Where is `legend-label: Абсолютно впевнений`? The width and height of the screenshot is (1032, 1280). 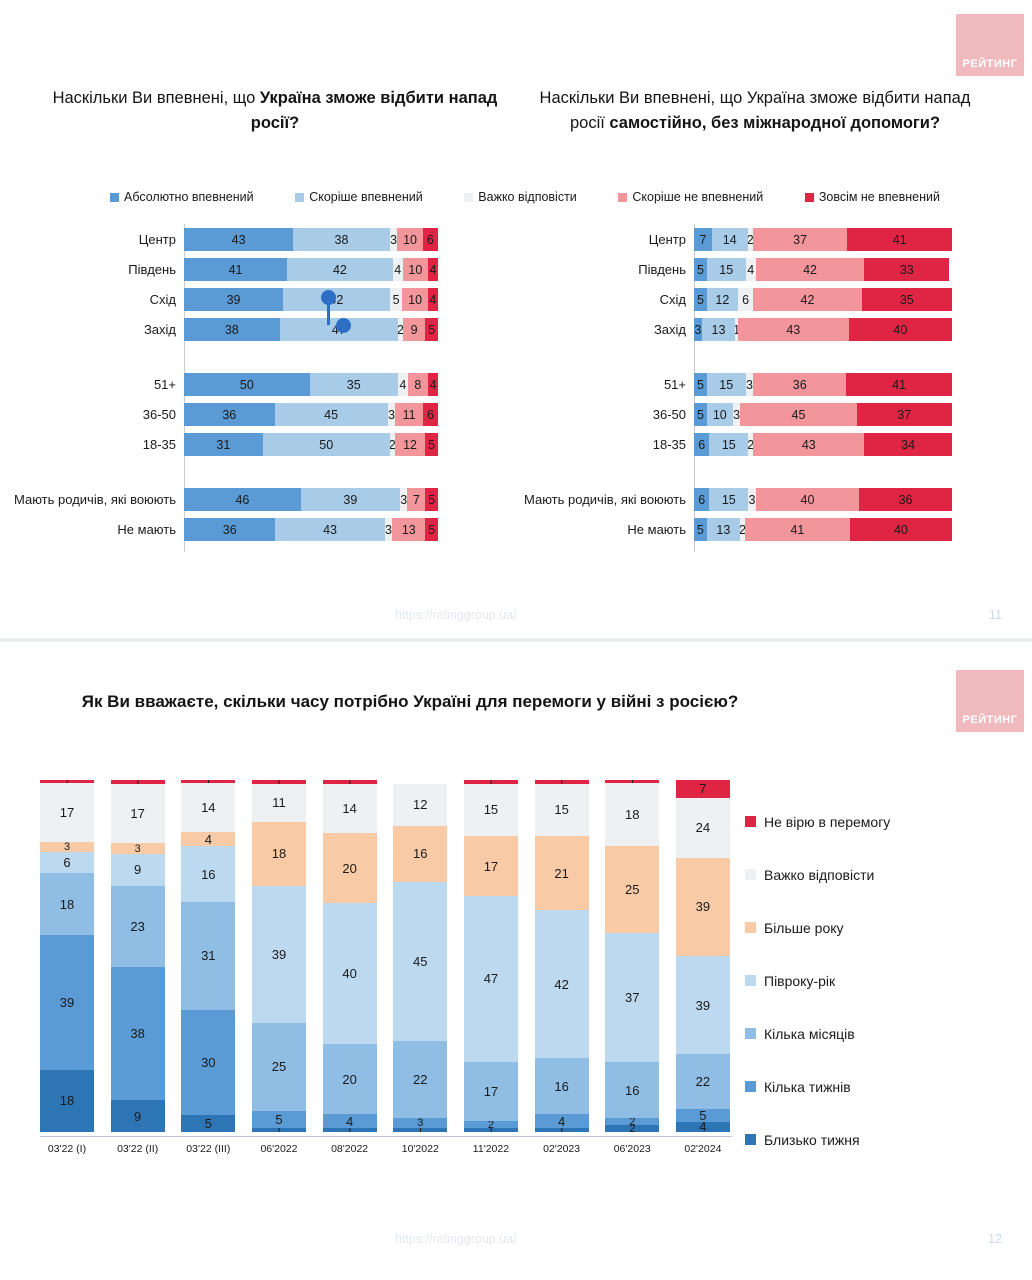 legend-label: Абсолютно впевнений is located at coordinates (189, 197).